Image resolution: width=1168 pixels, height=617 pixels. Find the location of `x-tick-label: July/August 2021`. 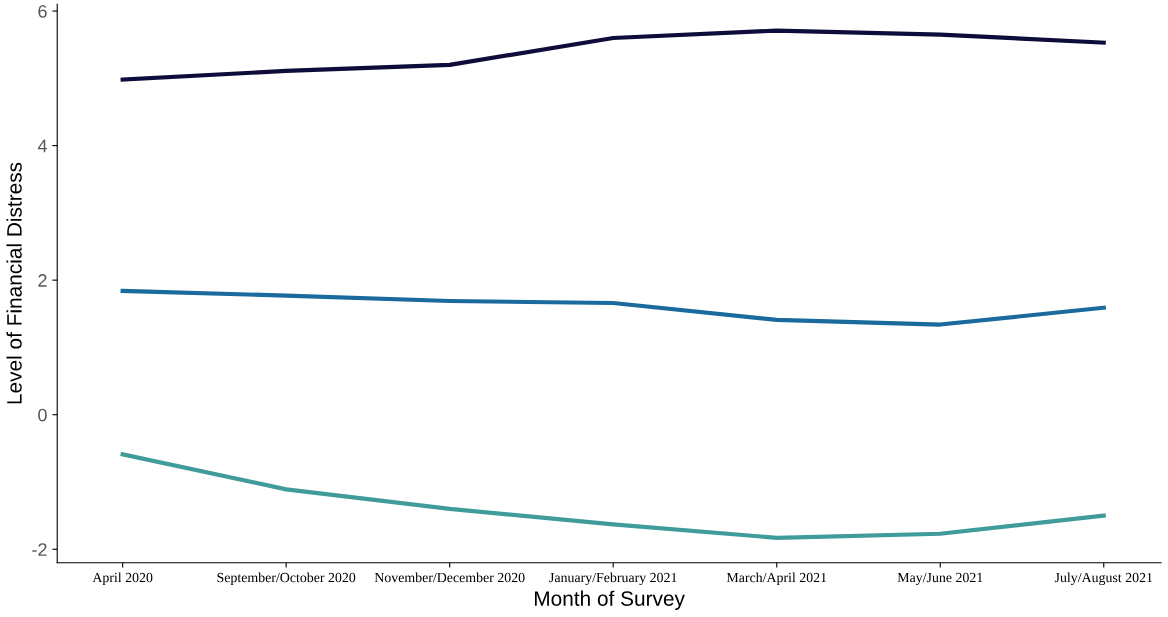

x-tick-label: July/August 2021 is located at coordinates (1103, 579).